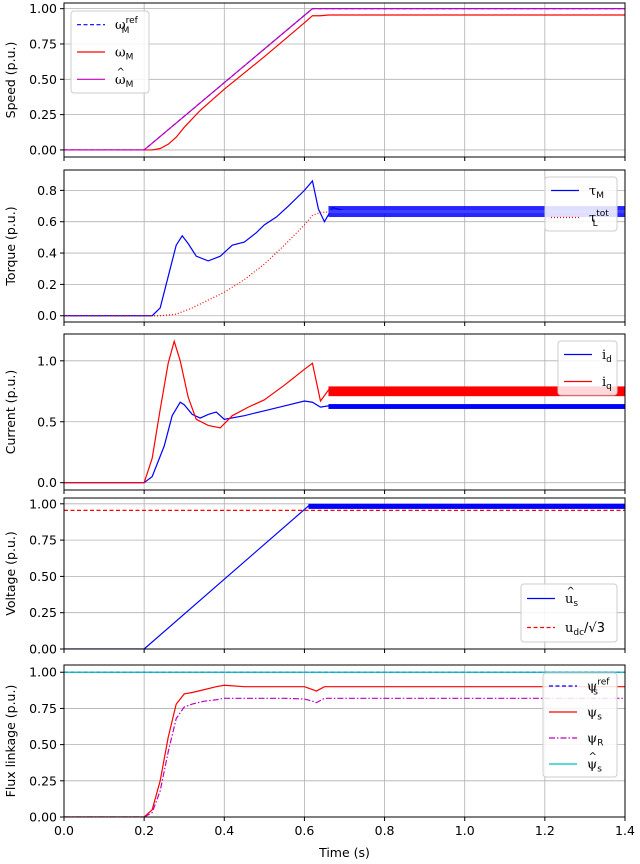 The image size is (640, 864). Describe the element at coordinates (594, 766) in the screenshot. I see `legend-label-5-4: ψs` at that location.